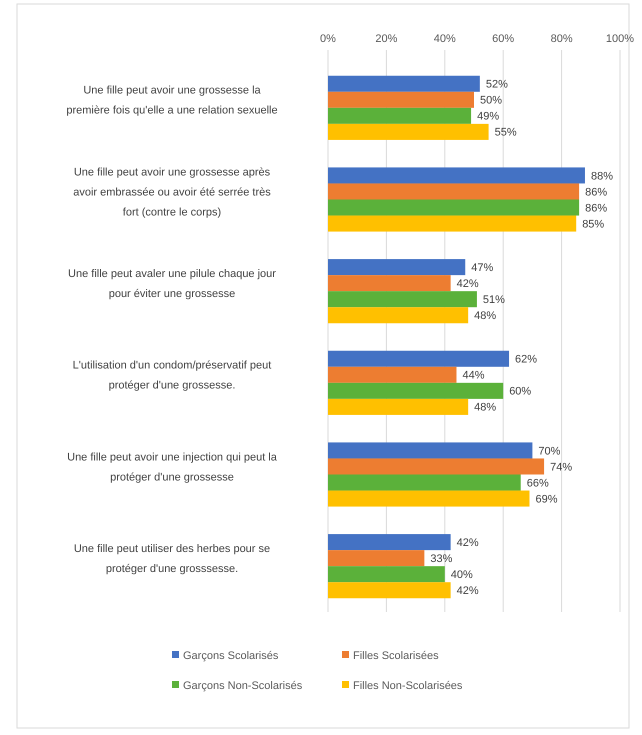 The height and width of the screenshot is (735, 642). What do you see at coordinates (505, 132) in the screenshot?
I see `data-label: 55%` at bounding box center [505, 132].